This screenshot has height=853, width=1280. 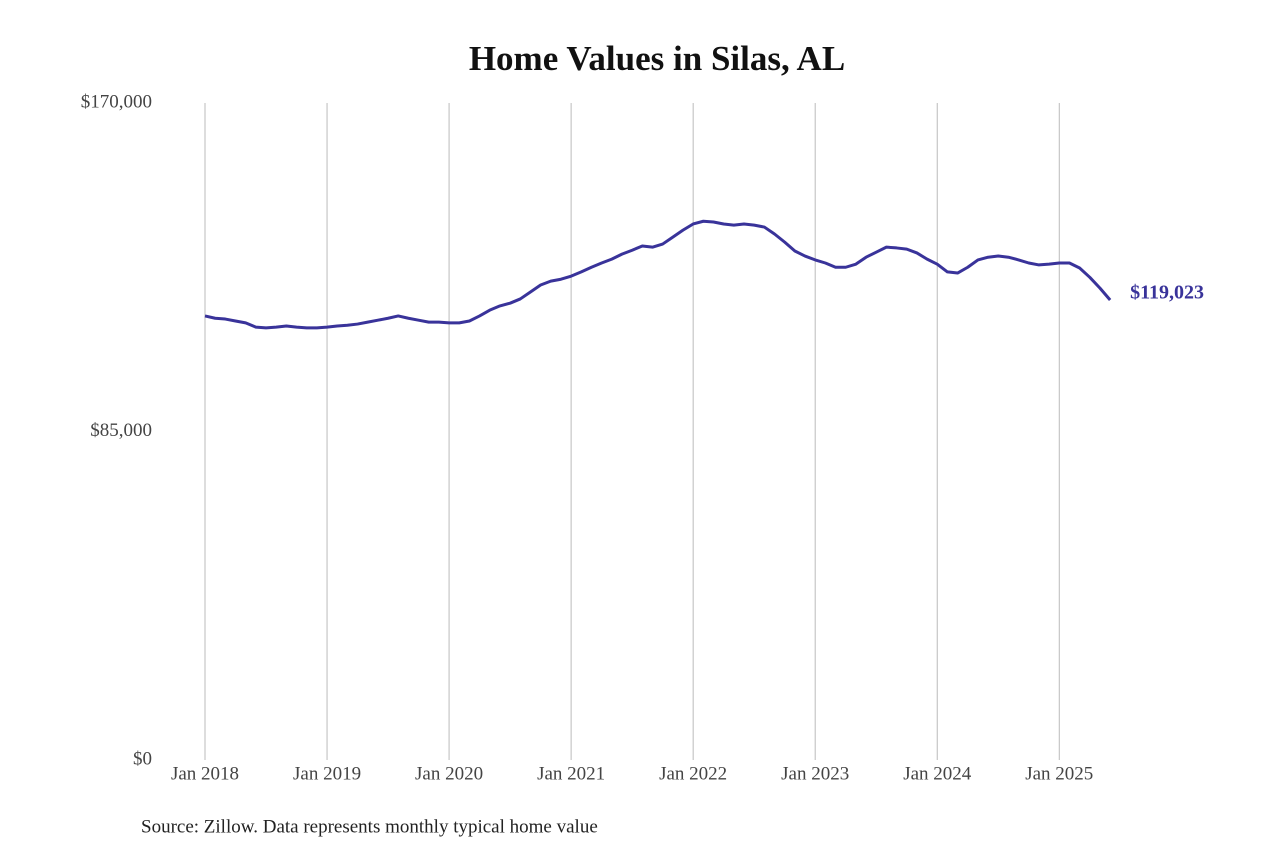 What do you see at coordinates (815, 773) in the screenshot?
I see `x-tick-label: Jan 2023` at bounding box center [815, 773].